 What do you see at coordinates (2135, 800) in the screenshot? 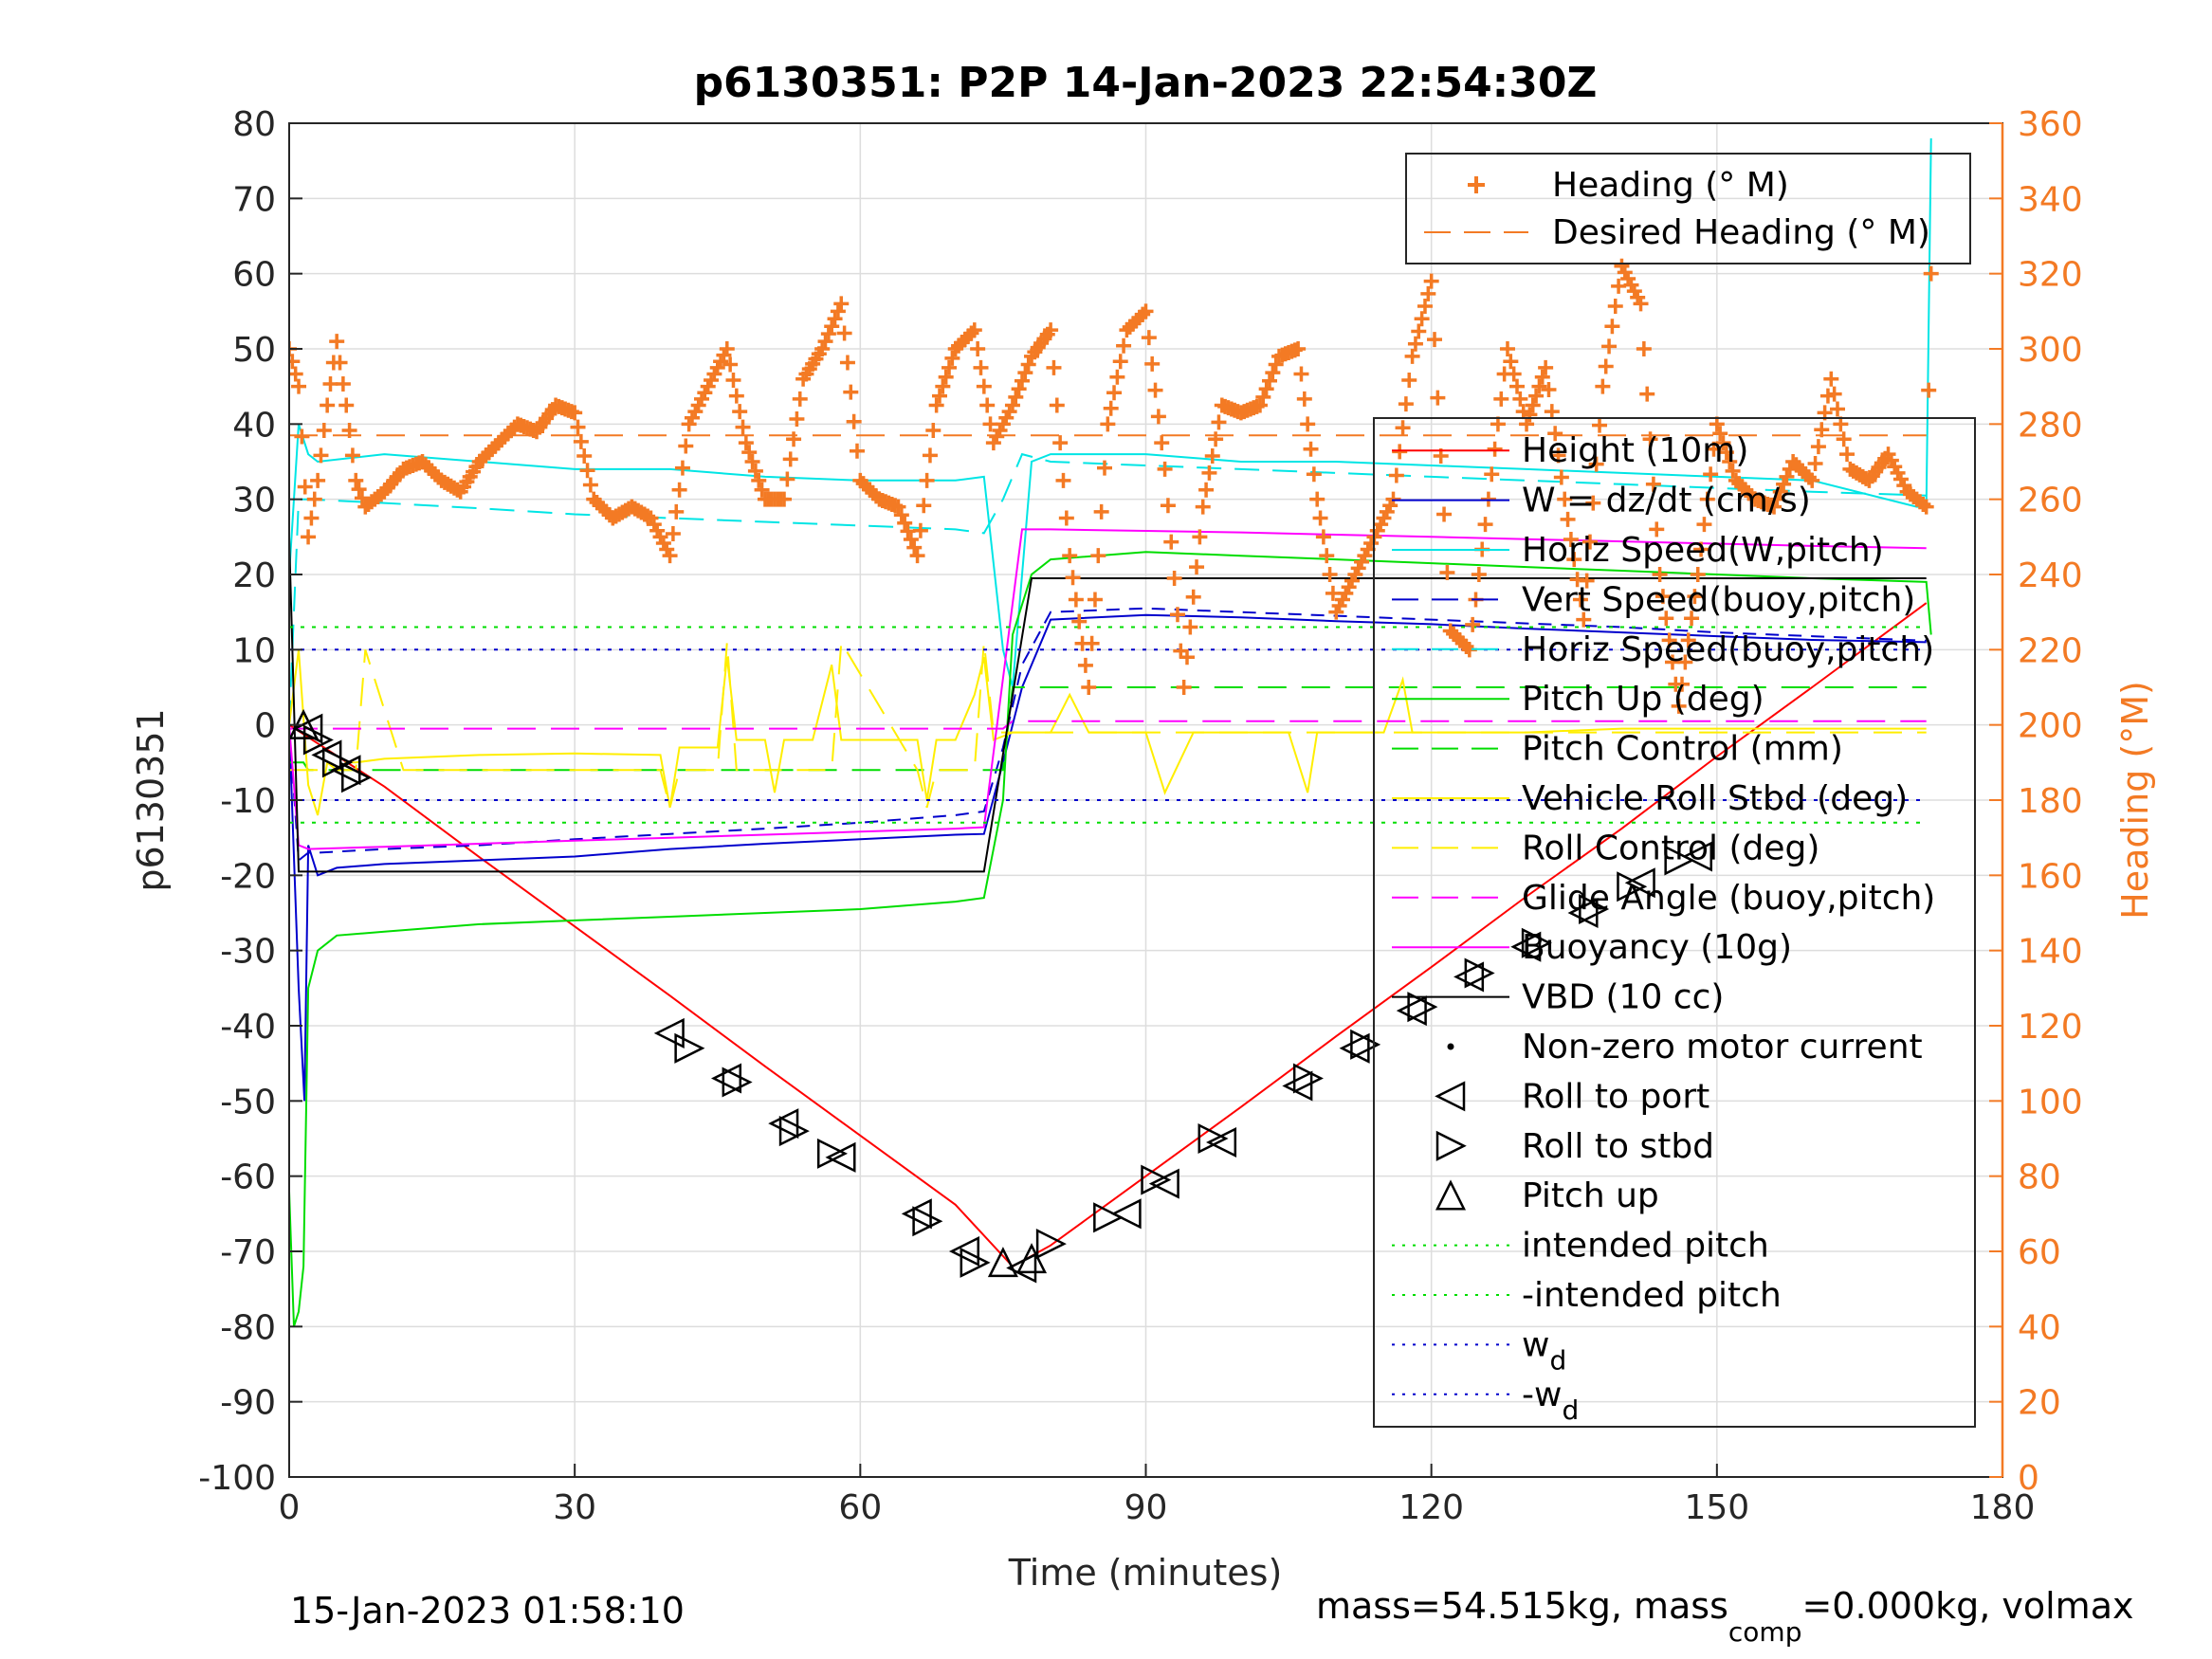
I see `y-right-axis-label: Heading (°M)` at bounding box center [2135, 800].